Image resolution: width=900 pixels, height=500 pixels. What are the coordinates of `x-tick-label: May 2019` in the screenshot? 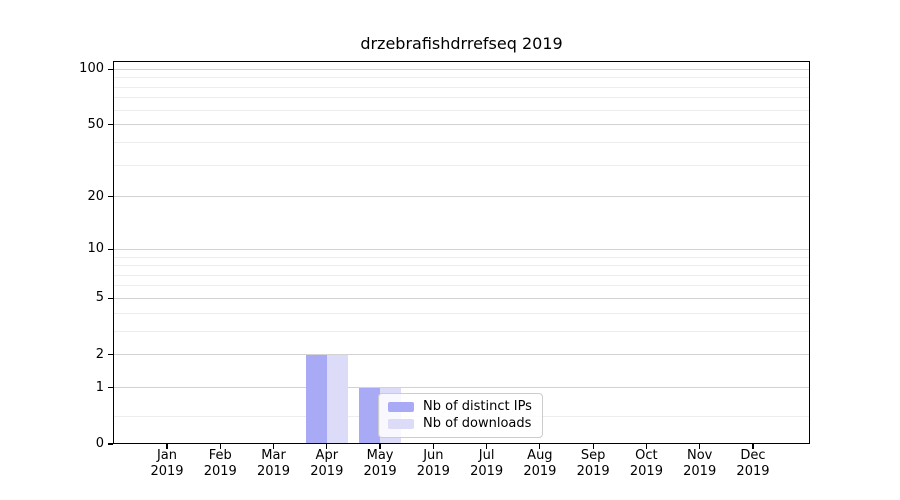 It's located at (380, 463).